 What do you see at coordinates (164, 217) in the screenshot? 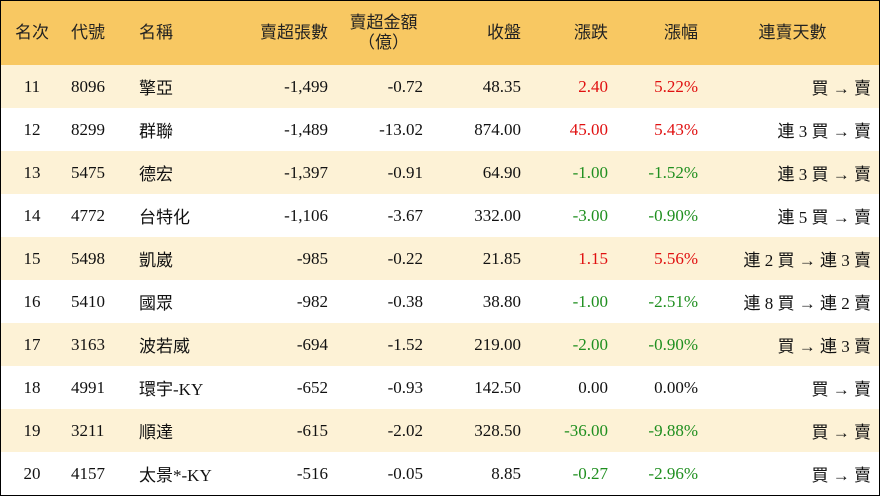
I see `table-cell: 台特化` at bounding box center [164, 217].